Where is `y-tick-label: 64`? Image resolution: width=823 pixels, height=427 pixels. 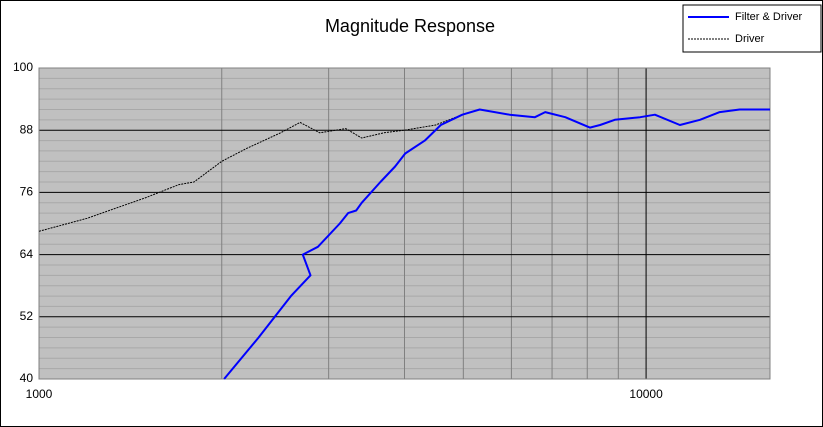 y-tick-label: 64 is located at coordinates (27, 254).